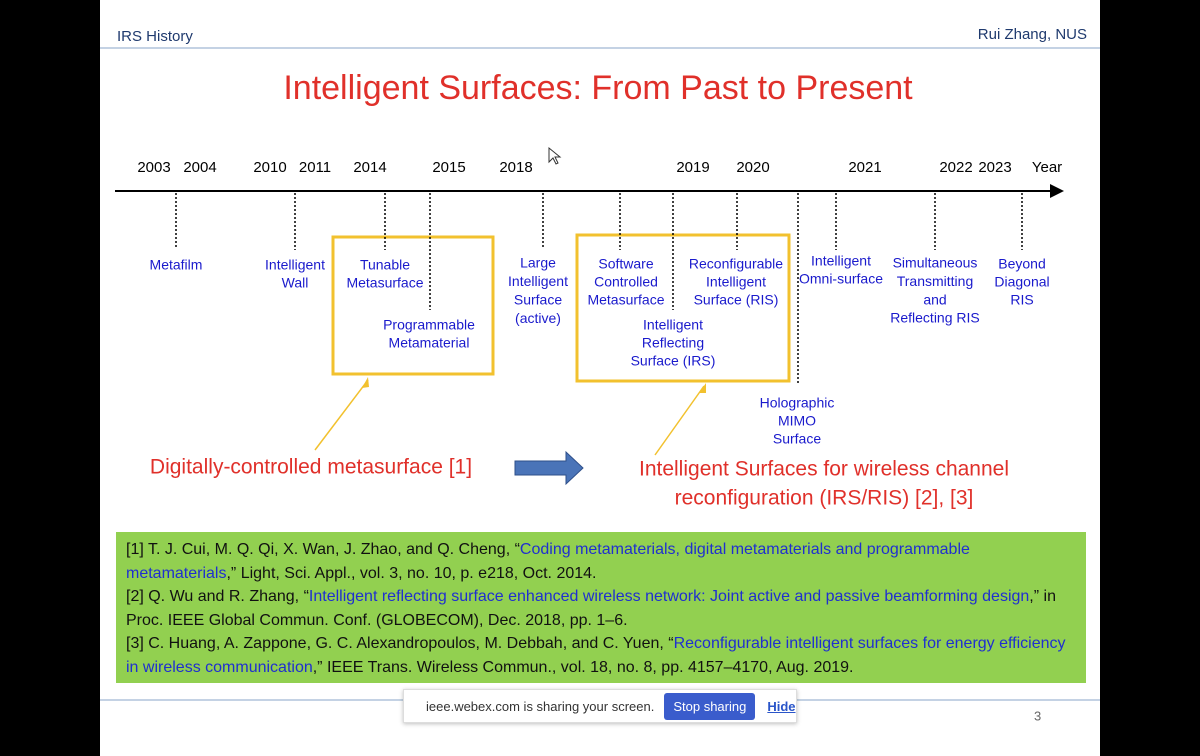 The width and height of the screenshot is (1200, 756). What do you see at coordinates (1021, 282) in the screenshot?
I see `event-label: Diagonal` at bounding box center [1021, 282].